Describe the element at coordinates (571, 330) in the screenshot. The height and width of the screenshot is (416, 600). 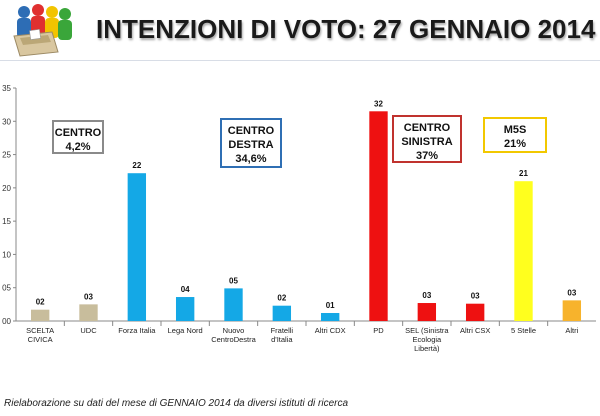
I see `x-tick-label: Altri` at that location.